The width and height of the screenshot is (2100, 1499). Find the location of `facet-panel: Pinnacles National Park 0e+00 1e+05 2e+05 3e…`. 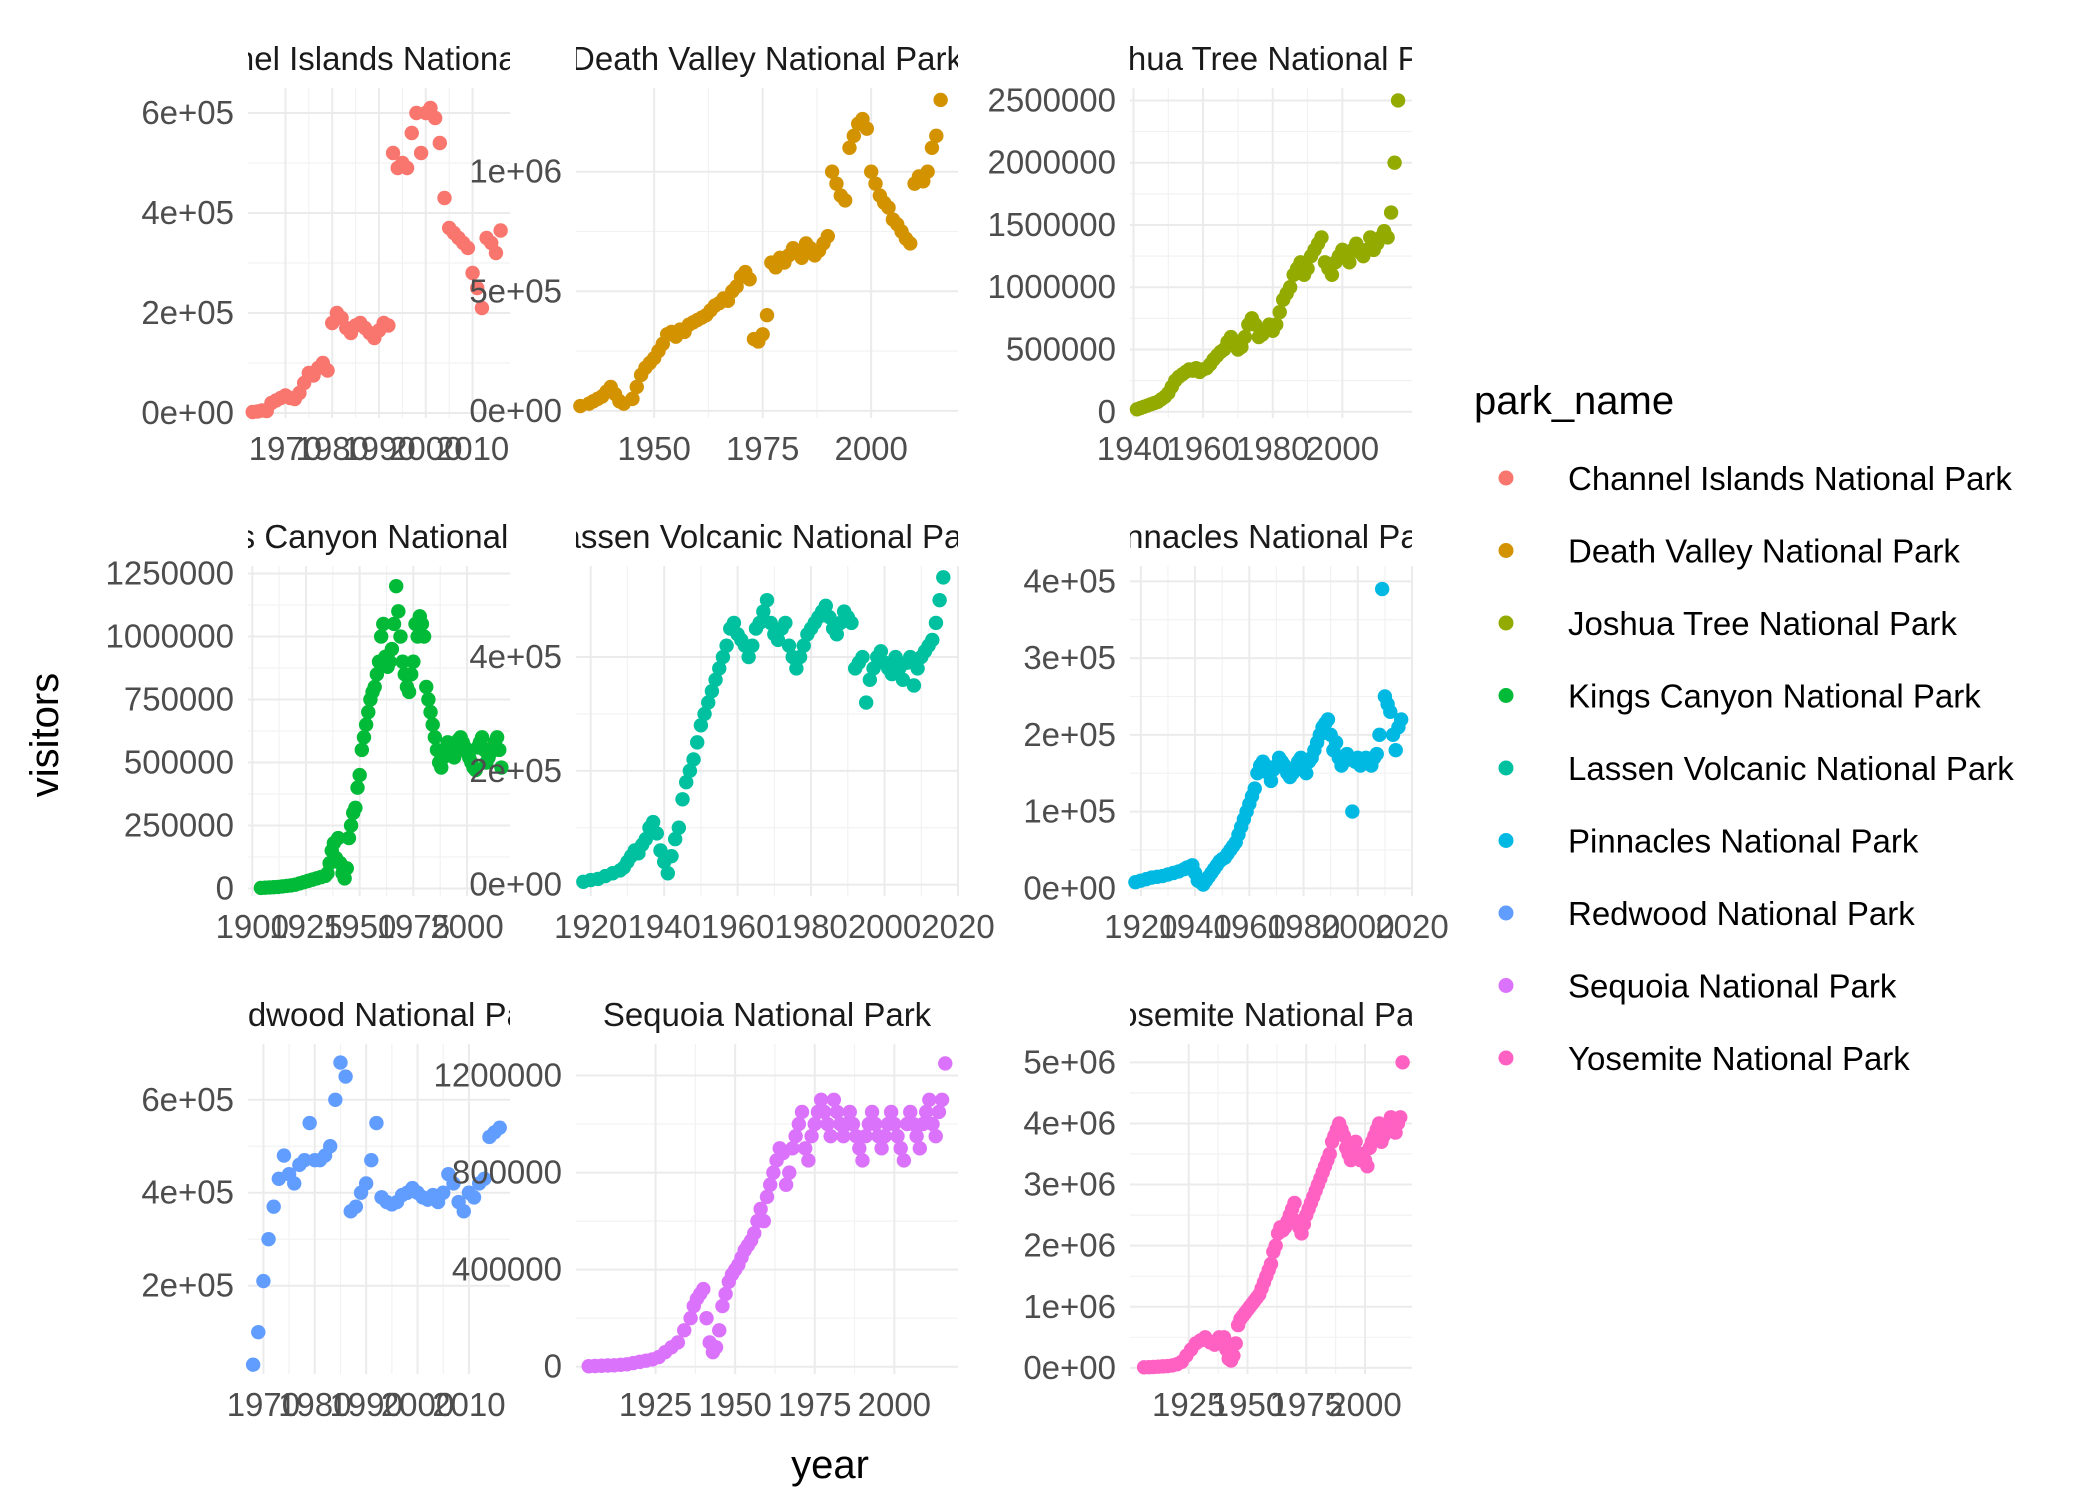

facet-panel: Pinnacles National Park 0e+00 1e+05 2e+05 3e… is located at coordinates (1235, 731).